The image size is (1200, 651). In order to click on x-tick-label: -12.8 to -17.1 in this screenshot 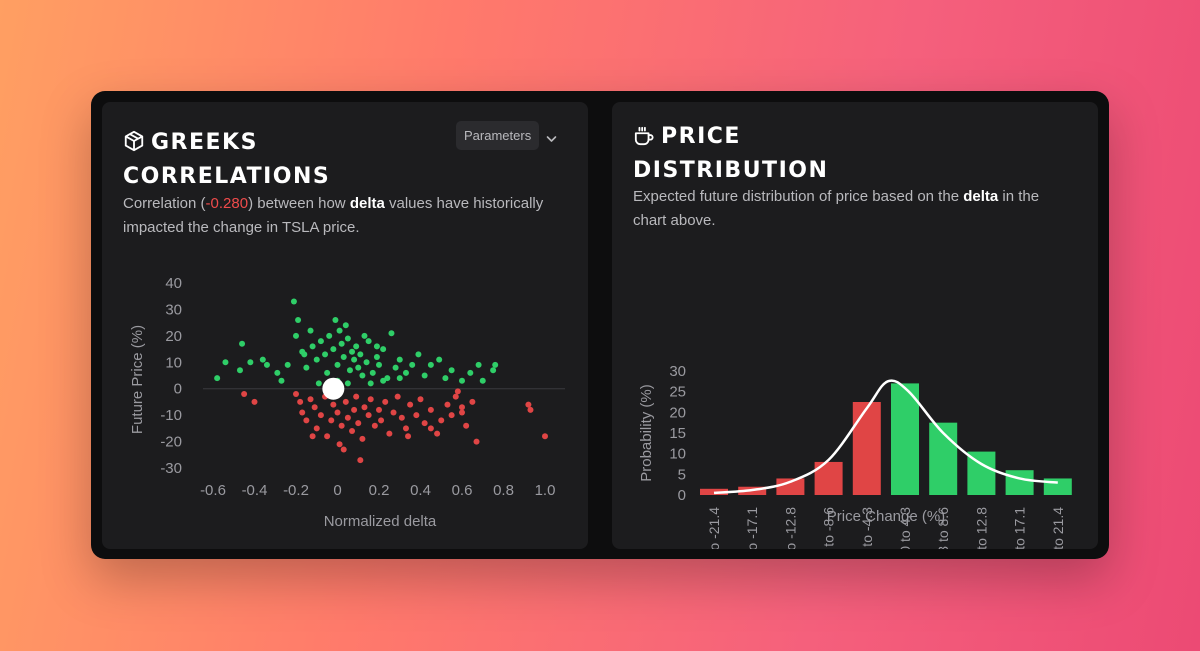, I will do `click(752, 528)`.